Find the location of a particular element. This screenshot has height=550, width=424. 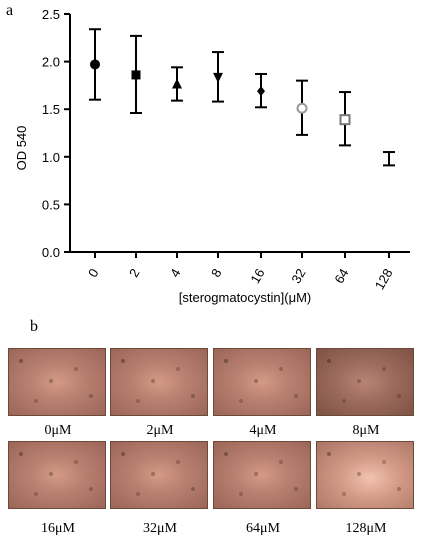

x-tick-label: 0 is located at coordinates (93, 273).